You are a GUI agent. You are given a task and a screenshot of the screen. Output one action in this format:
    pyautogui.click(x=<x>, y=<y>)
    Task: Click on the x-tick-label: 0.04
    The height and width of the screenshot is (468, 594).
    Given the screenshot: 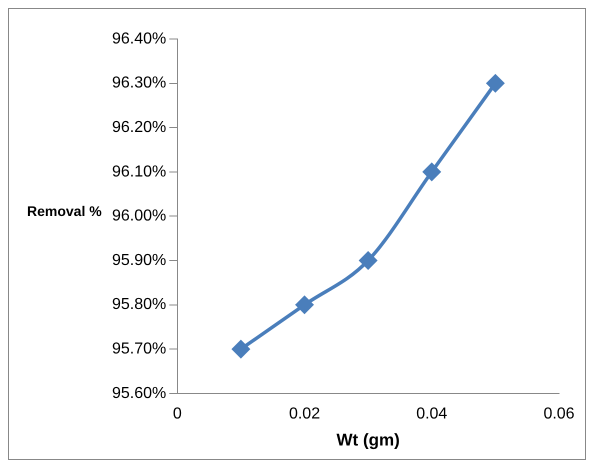 What is the action you would take?
    pyautogui.click(x=432, y=413)
    